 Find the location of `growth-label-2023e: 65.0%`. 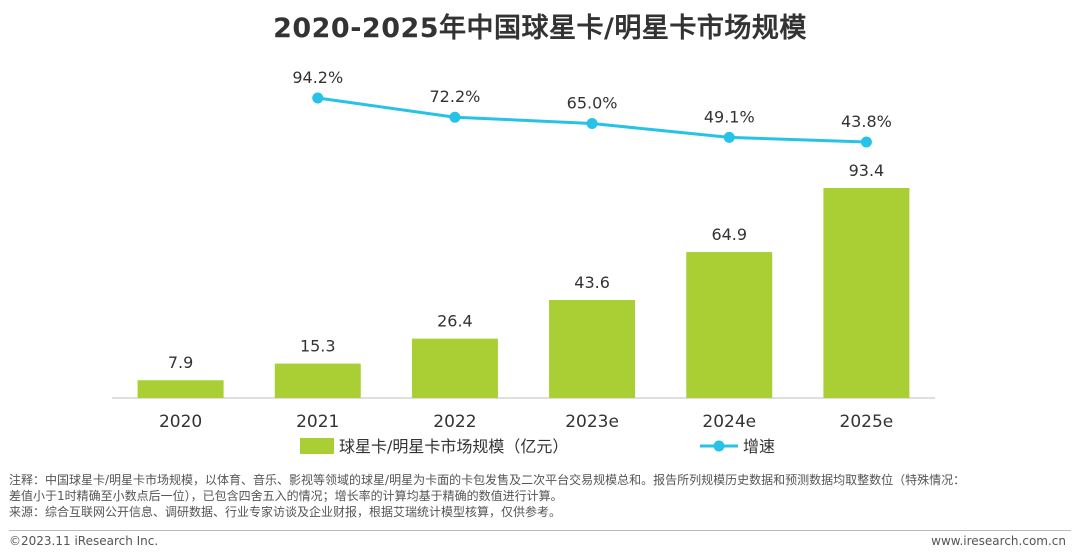

growth-label-2023e: 65.0% is located at coordinates (592, 102).